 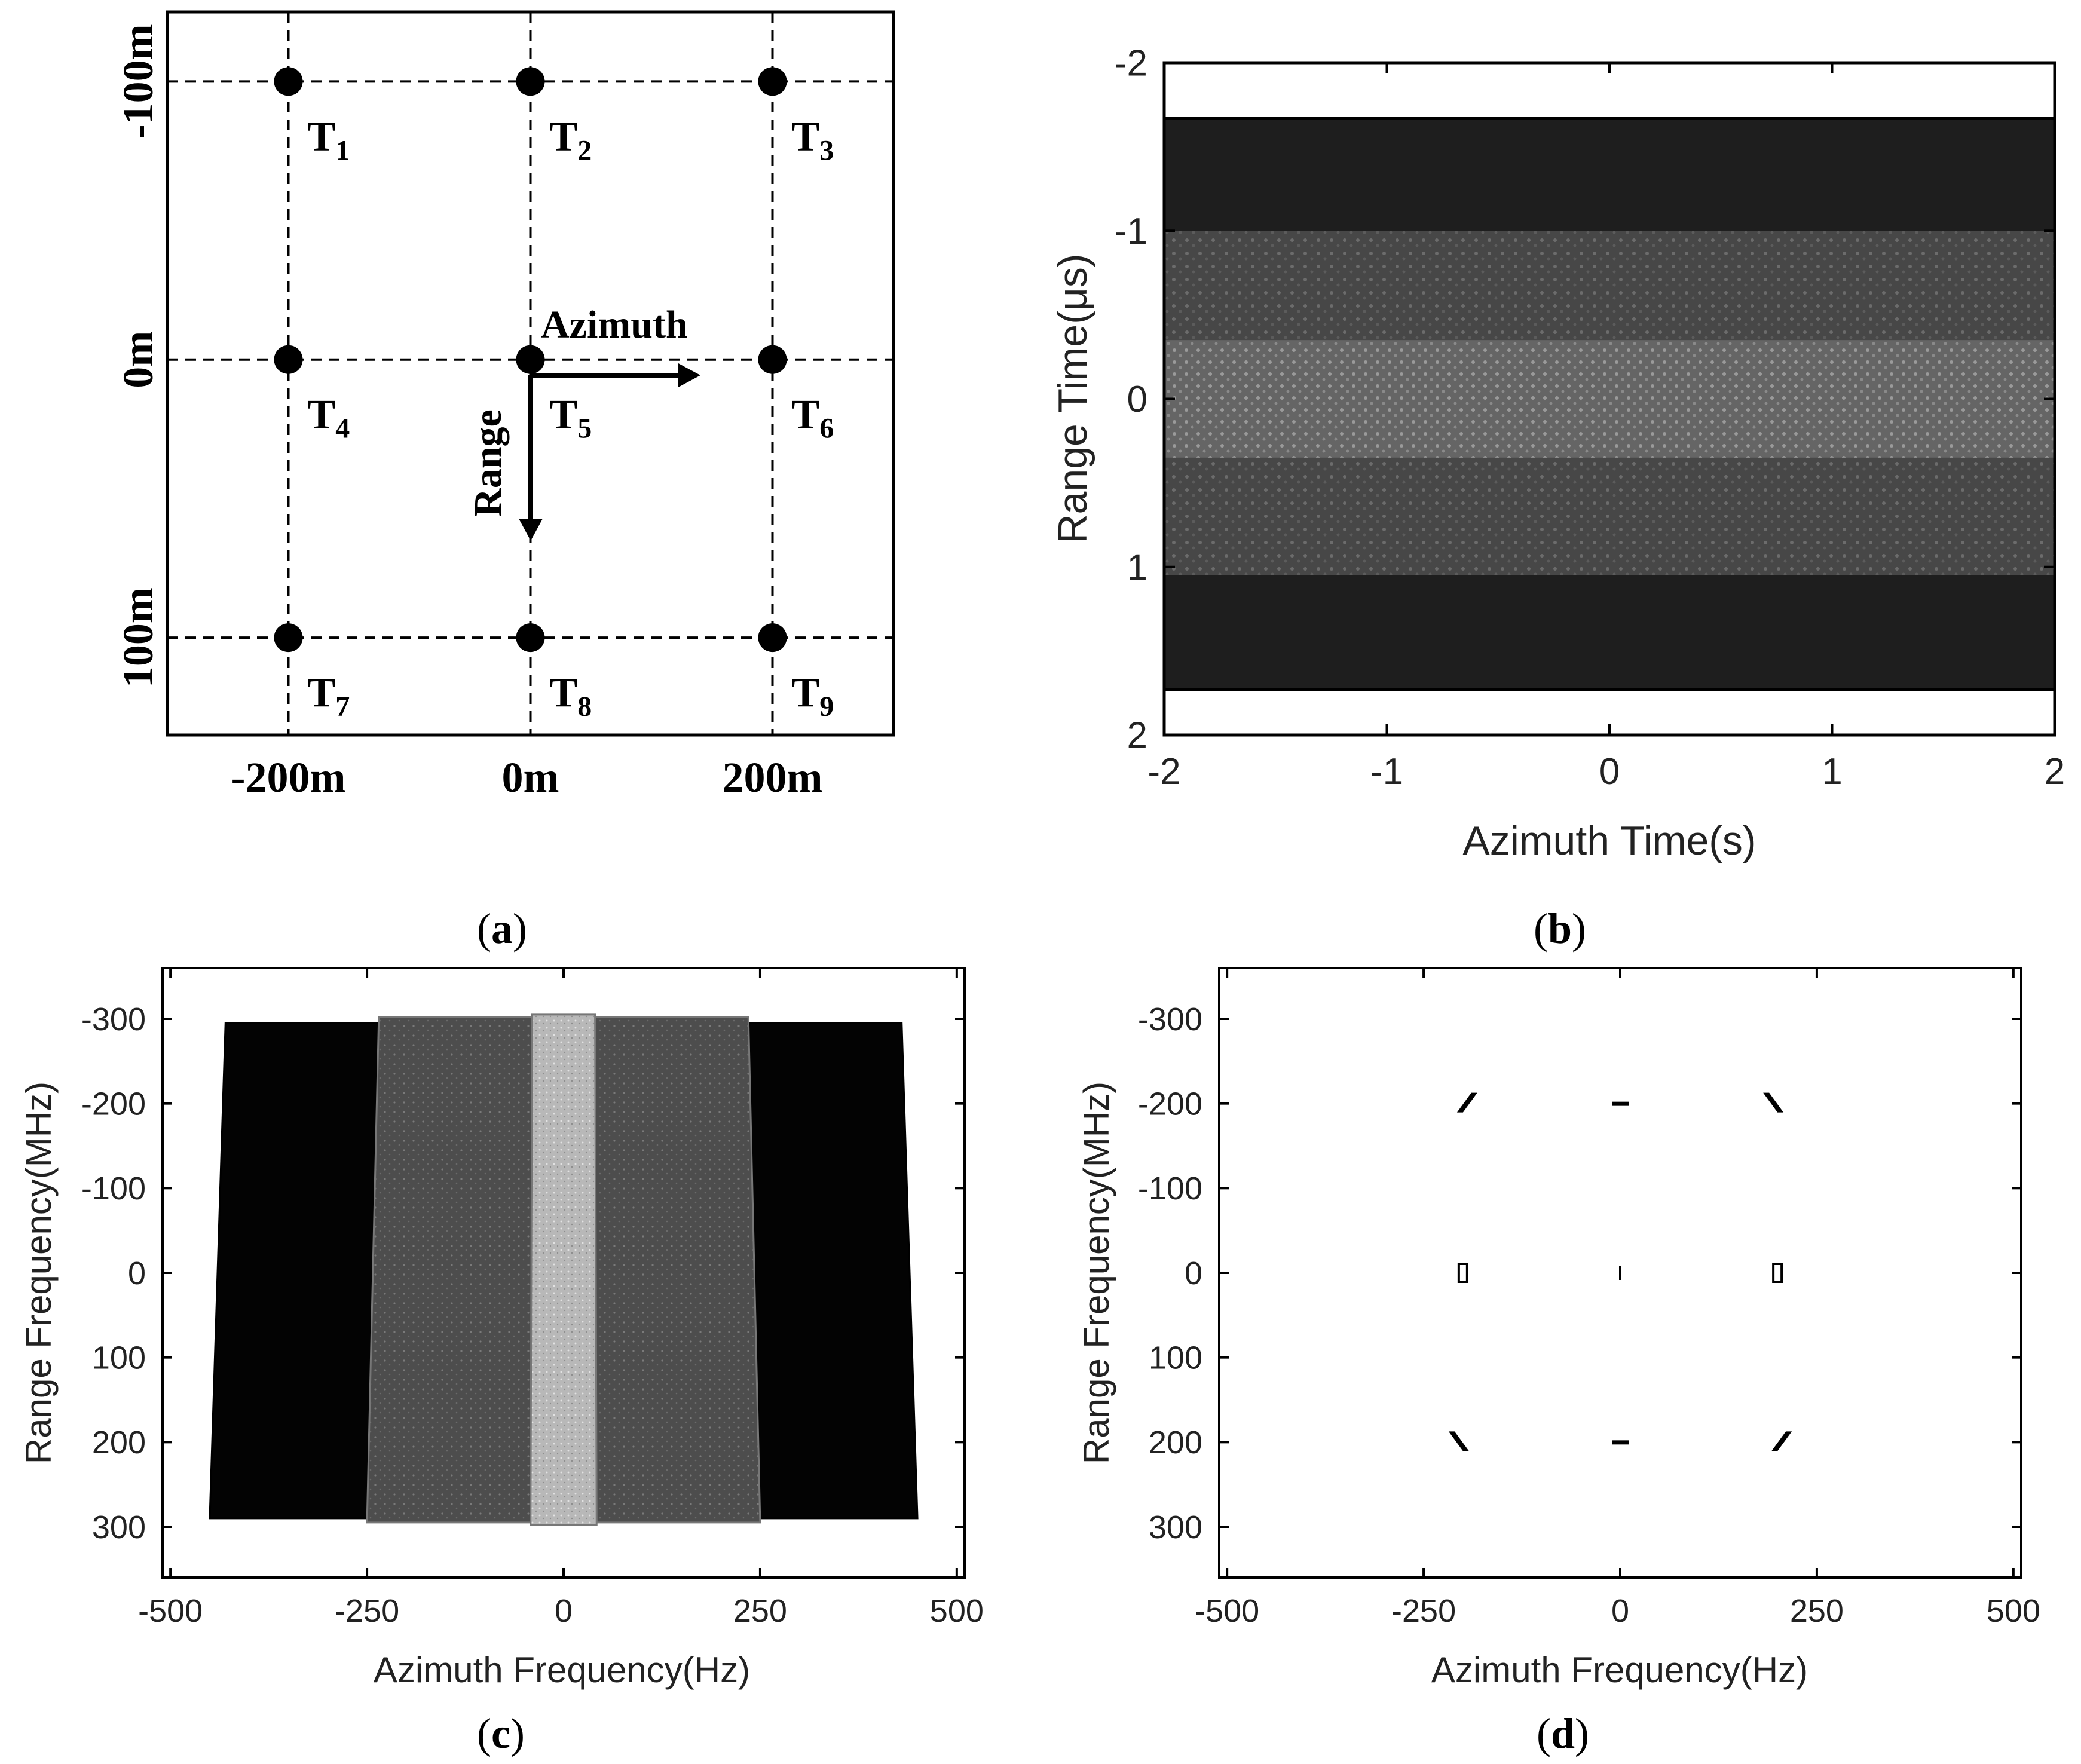 What do you see at coordinates (2055, 771) in the screenshot?
I see `x-tick-label: 2` at bounding box center [2055, 771].